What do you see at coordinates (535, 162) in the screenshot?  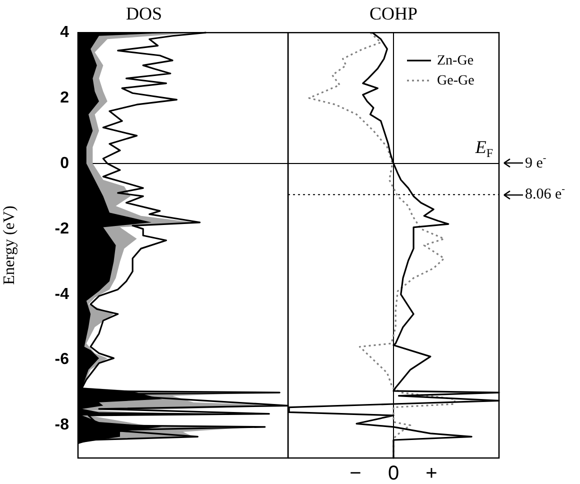 I see `ref-line-label: 9 e-` at bounding box center [535, 162].